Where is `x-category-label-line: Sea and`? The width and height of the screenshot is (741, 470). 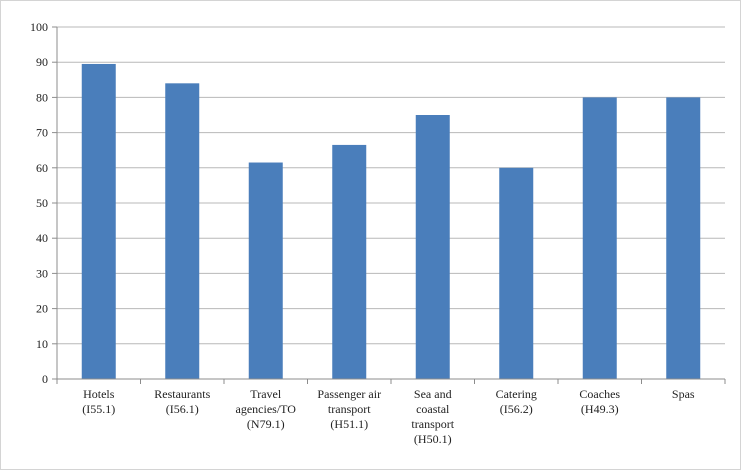 x-category-label-line: Sea and is located at coordinates (433, 394).